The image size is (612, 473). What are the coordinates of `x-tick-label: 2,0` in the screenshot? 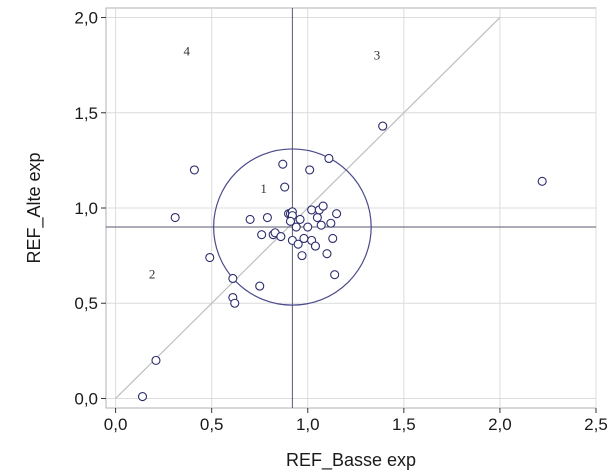 It's located at (500, 424).